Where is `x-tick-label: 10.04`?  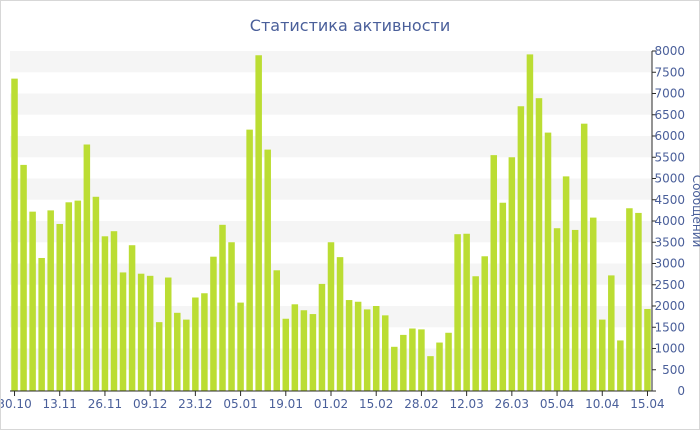 x-tick-label: 10.04 is located at coordinates (602, 404).